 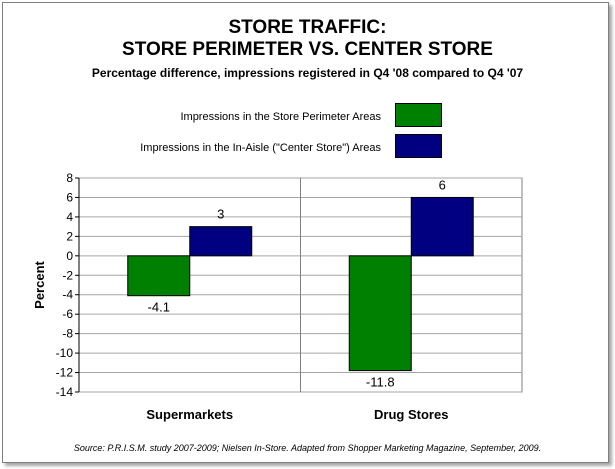 I want to click on y-tick-label: -14, so click(x=65, y=392).